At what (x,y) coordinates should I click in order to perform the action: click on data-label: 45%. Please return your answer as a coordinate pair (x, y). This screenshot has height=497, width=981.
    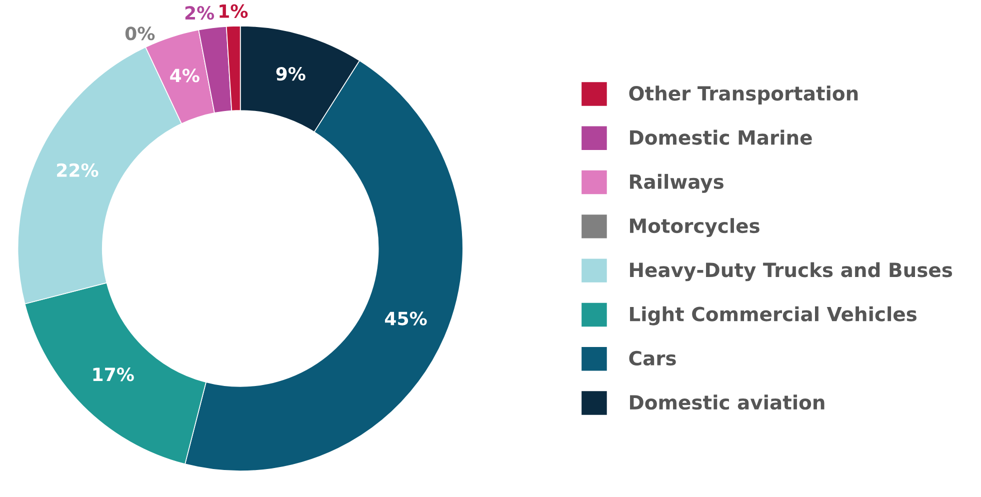
    Looking at the image, I should click on (405, 319).